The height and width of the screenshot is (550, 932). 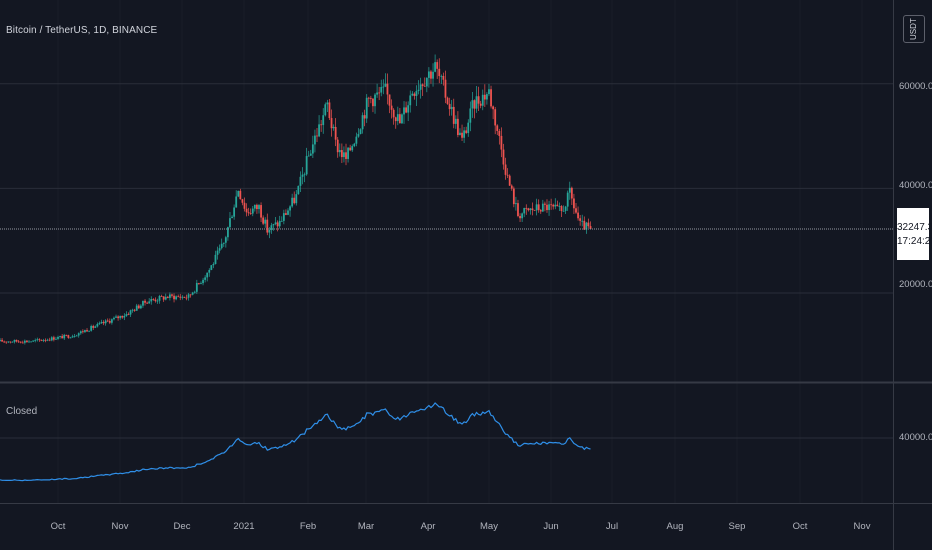 I want to click on x-tick-label: Oct, so click(x=58, y=526).